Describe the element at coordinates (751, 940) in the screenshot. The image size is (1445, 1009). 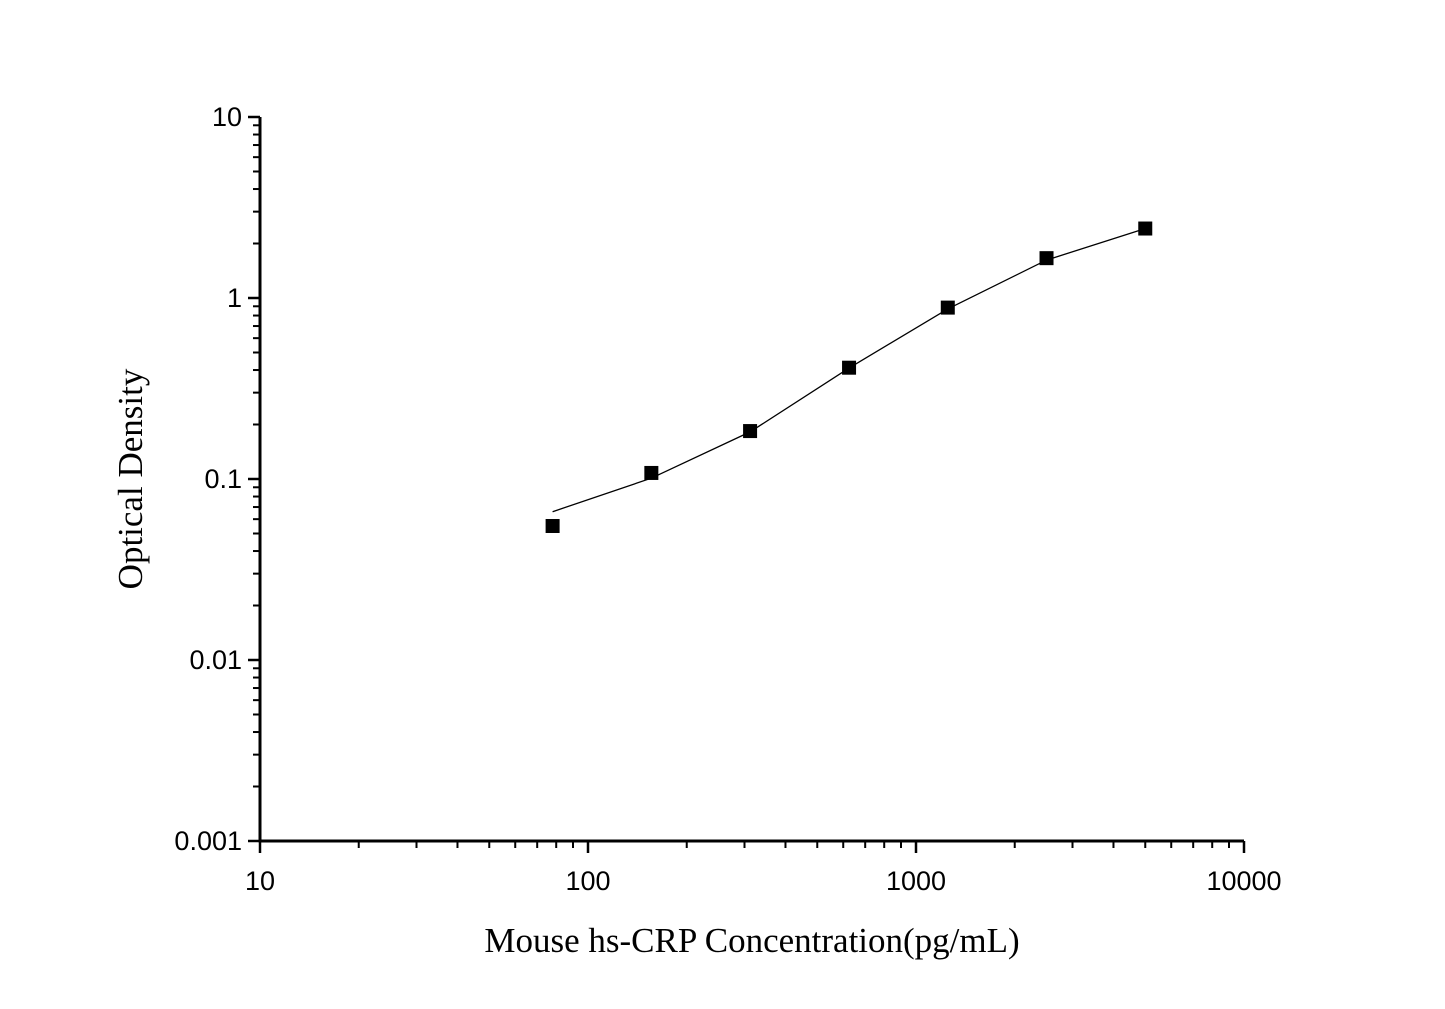
I see `x-axis-title: Mouse hs-CRP Concentration(pg/mL)` at that location.